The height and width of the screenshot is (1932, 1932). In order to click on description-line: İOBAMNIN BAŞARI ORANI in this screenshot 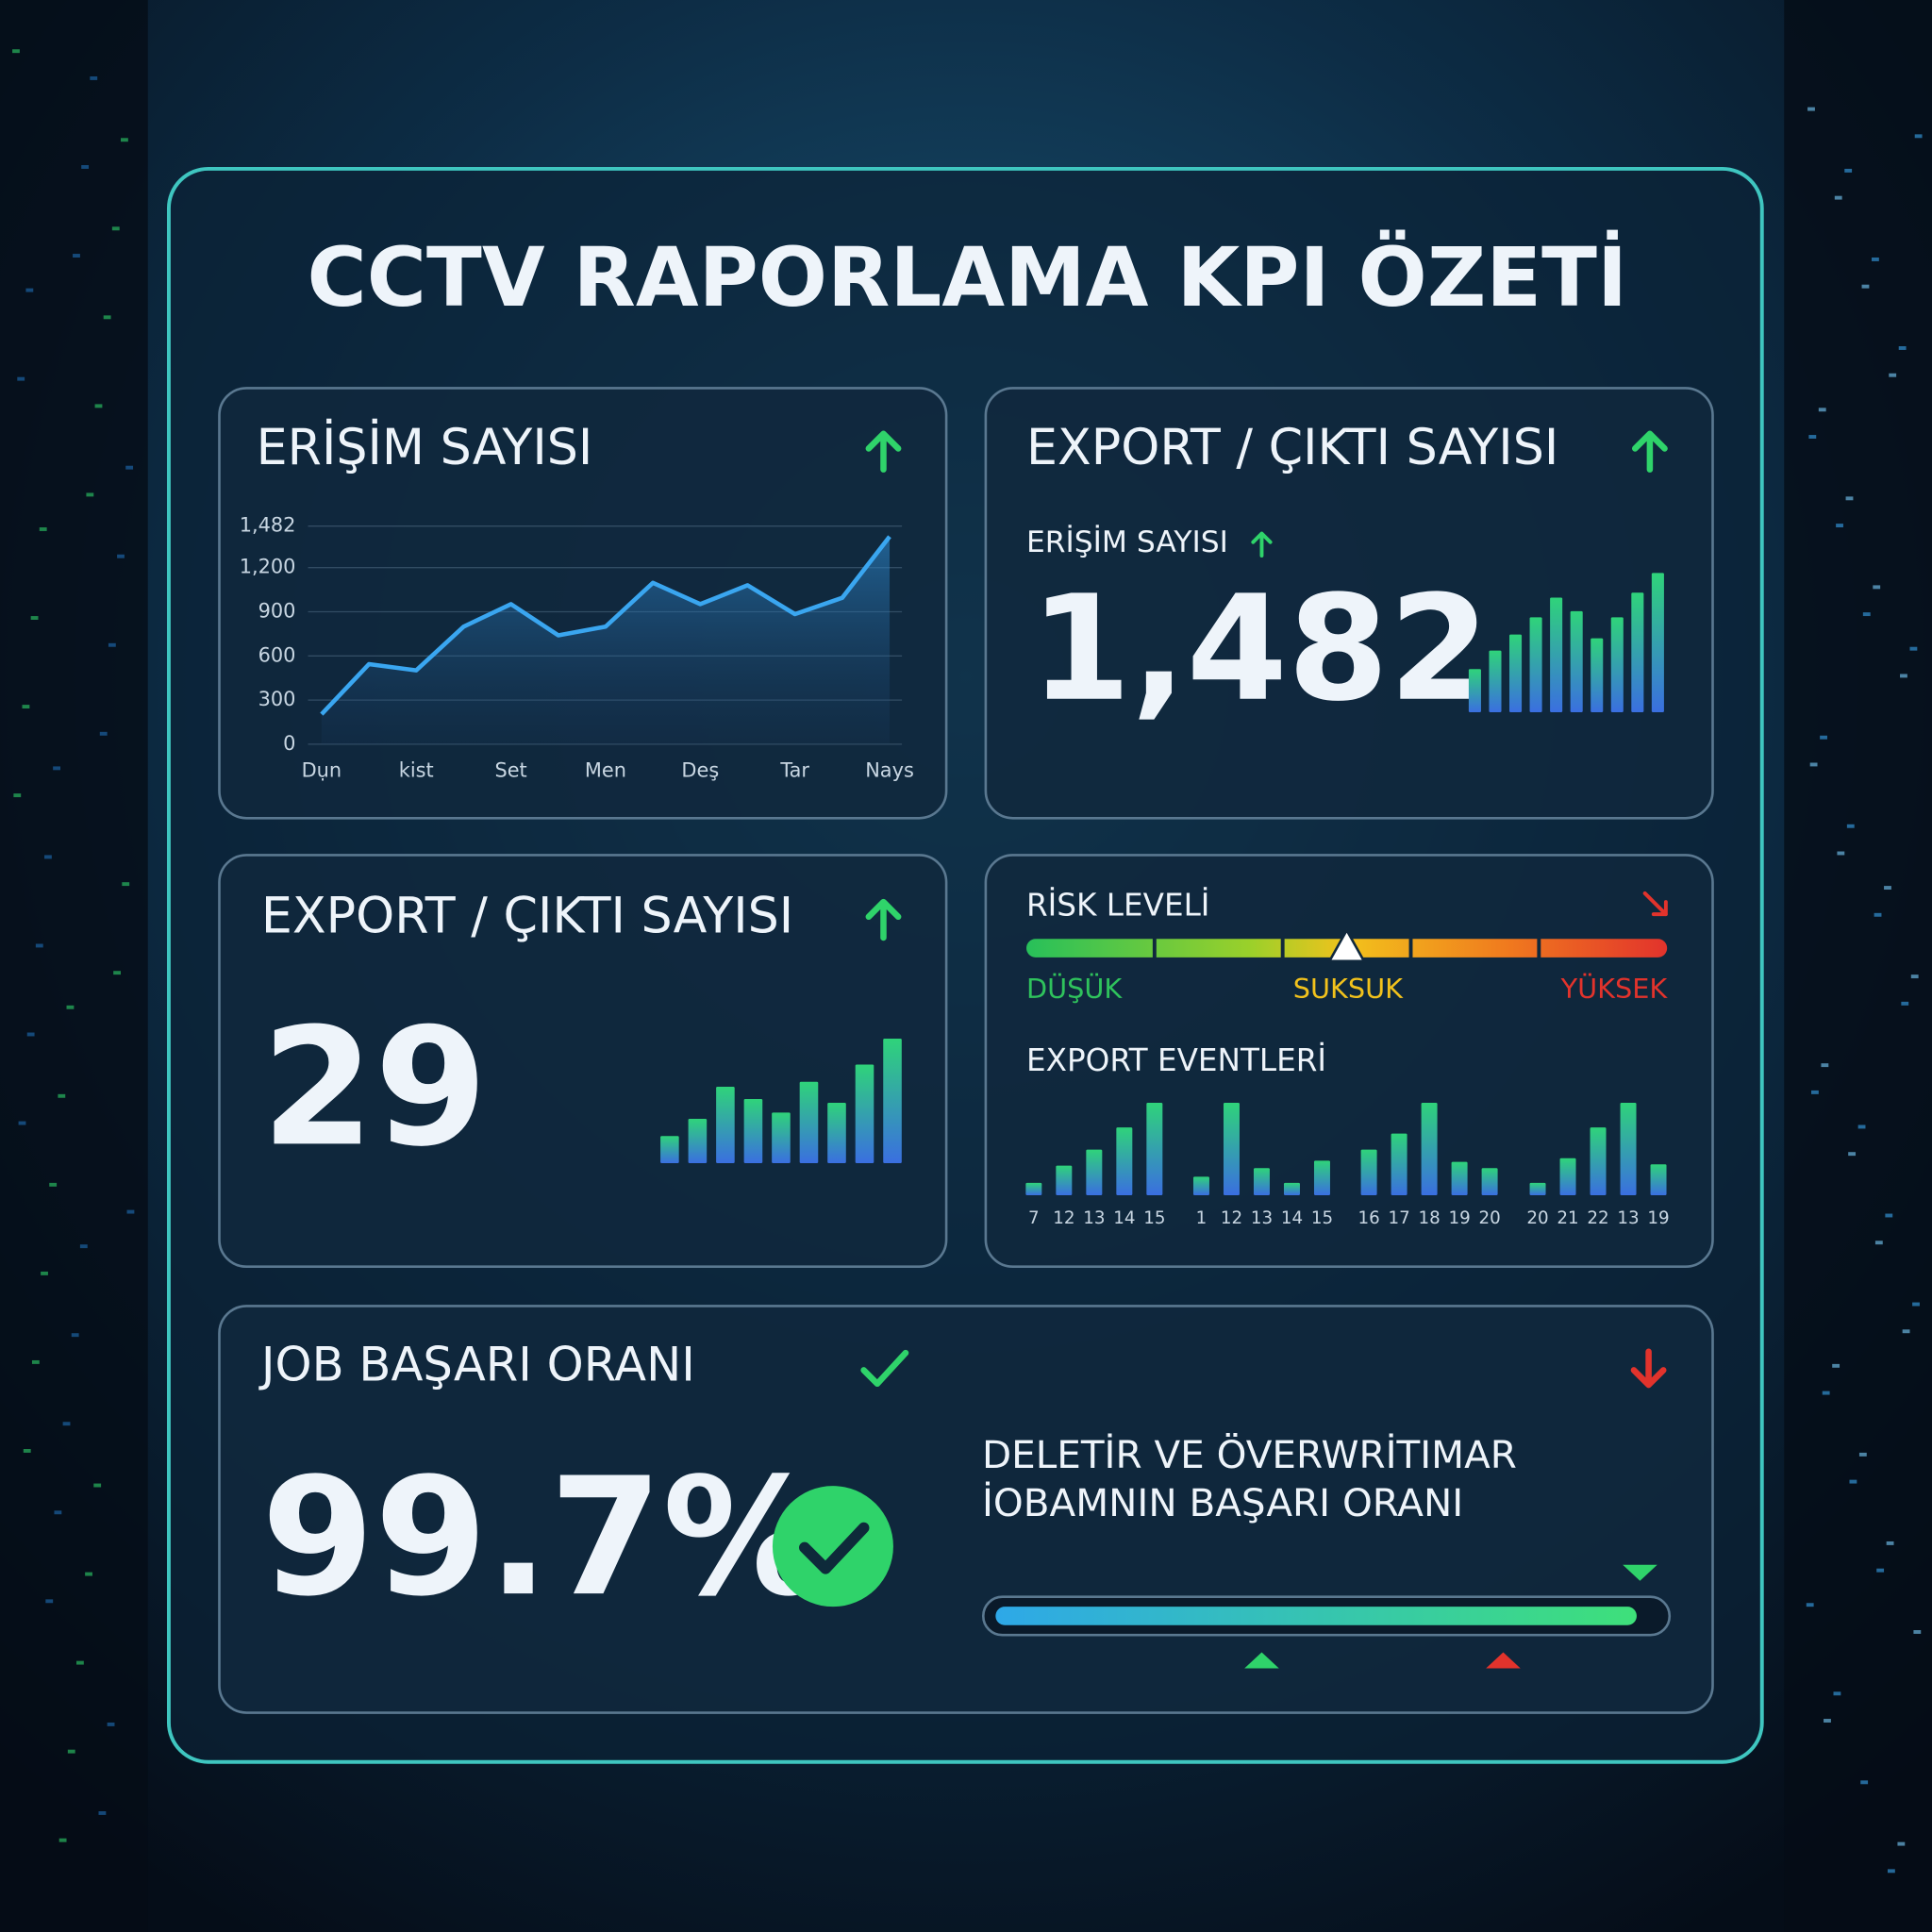, I will do `click(1223, 1503)`.